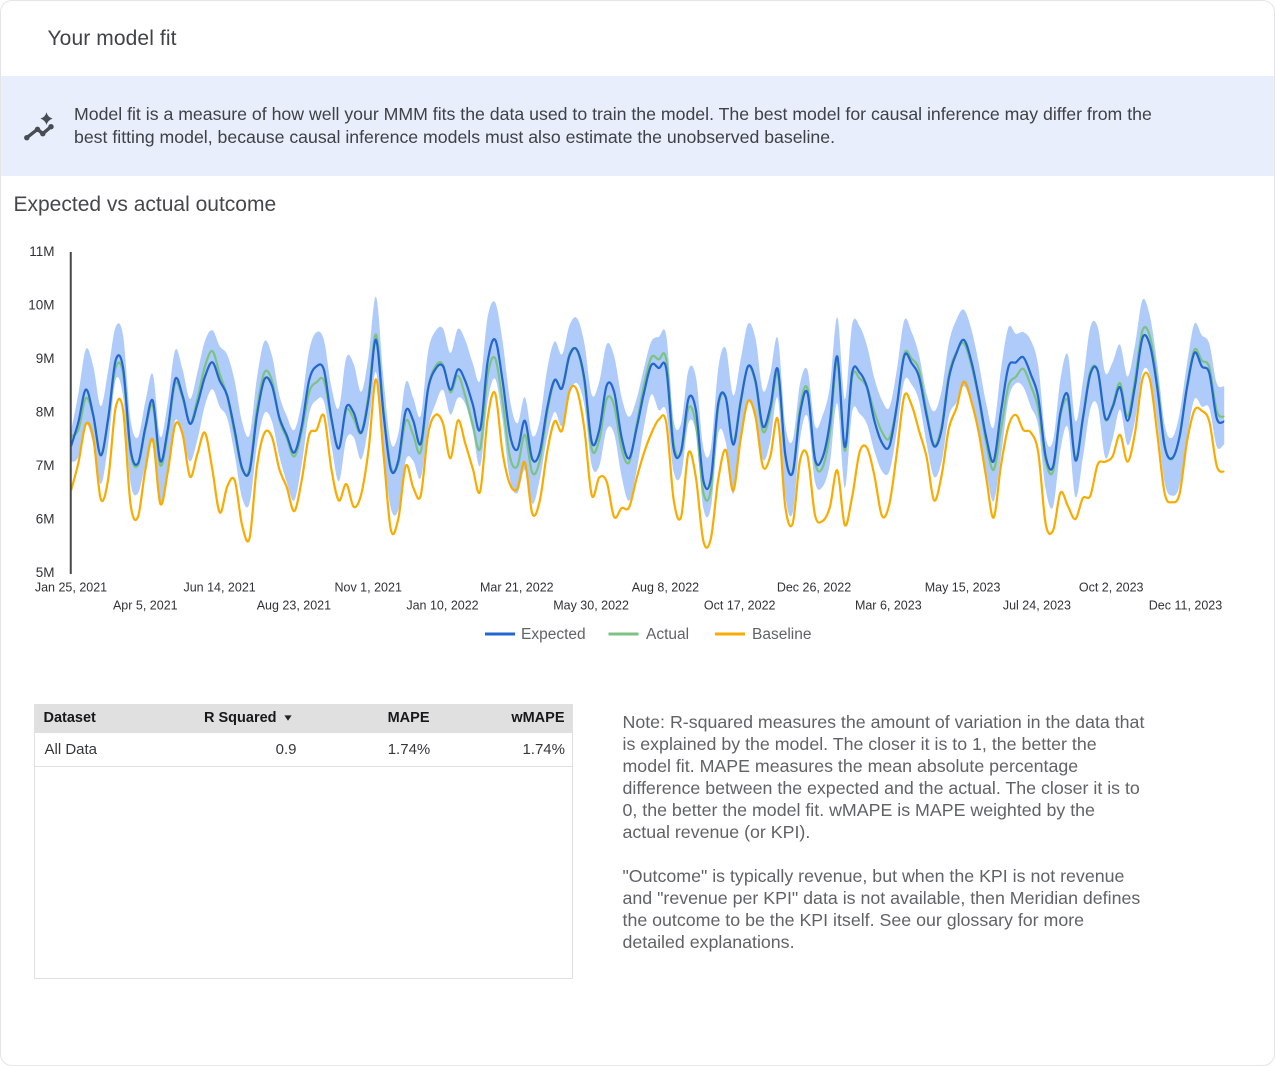 The image size is (1275, 1066). I want to click on svg-text: 5M, so click(45, 572).